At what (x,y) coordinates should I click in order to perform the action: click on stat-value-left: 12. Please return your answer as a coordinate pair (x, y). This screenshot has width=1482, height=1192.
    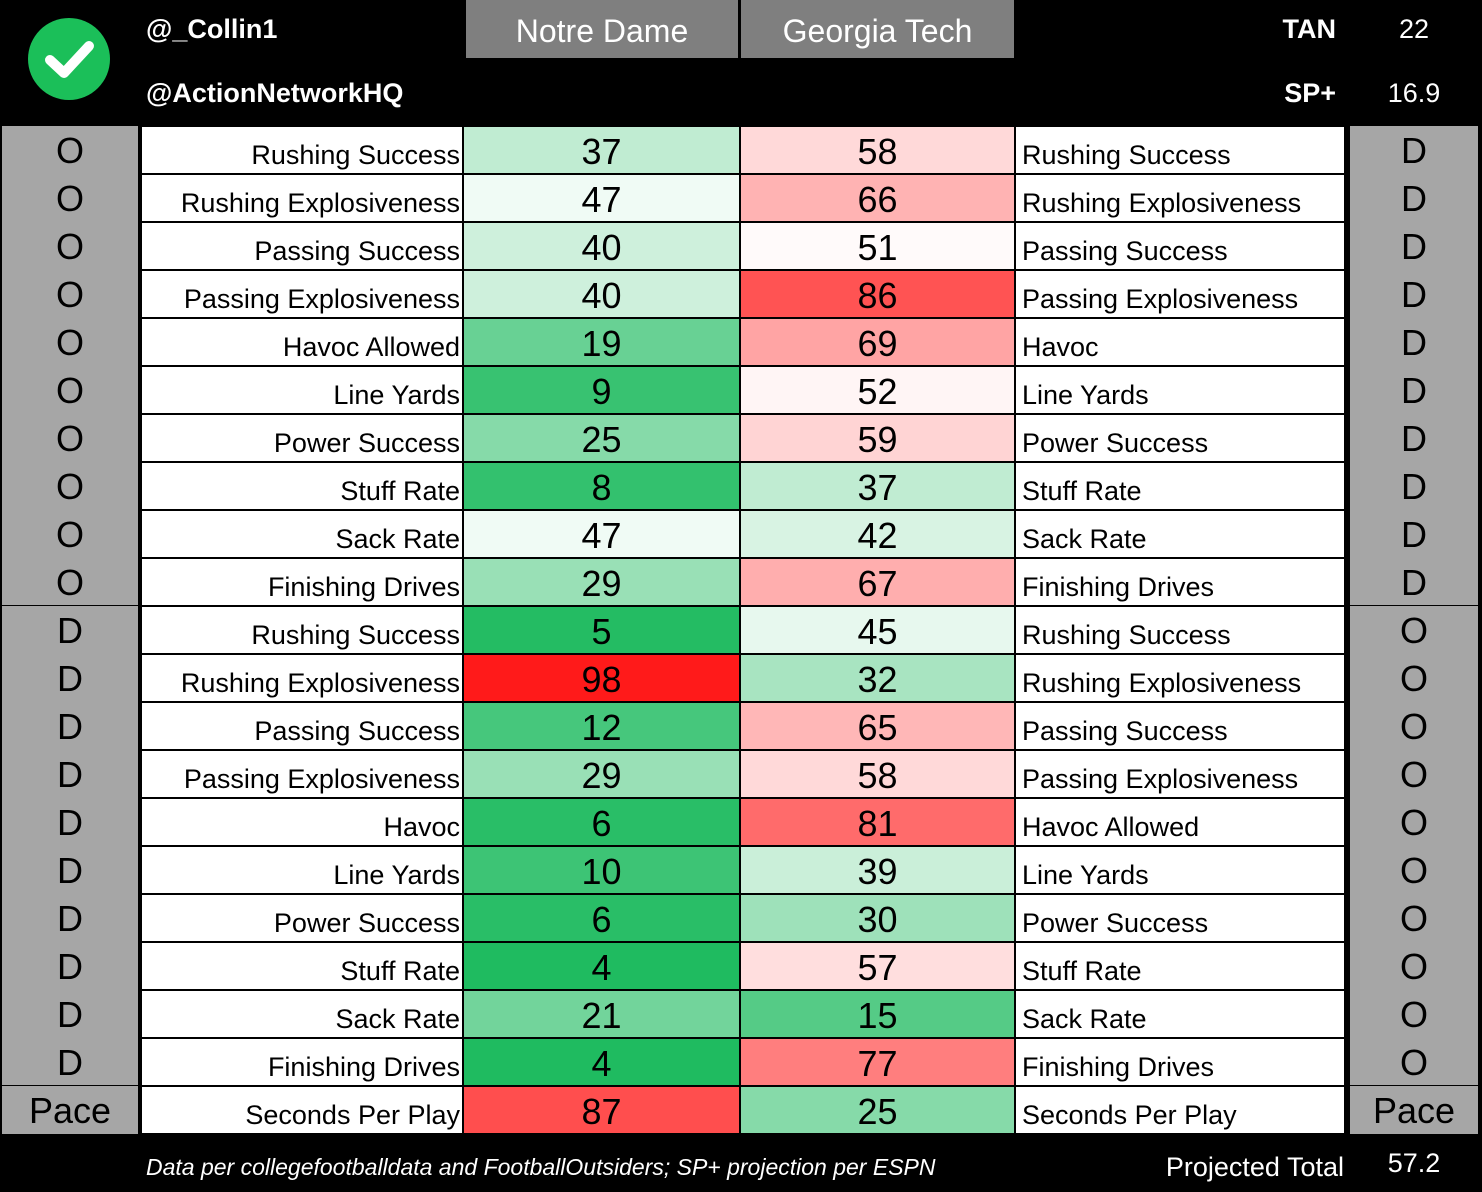
    Looking at the image, I should click on (601, 726).